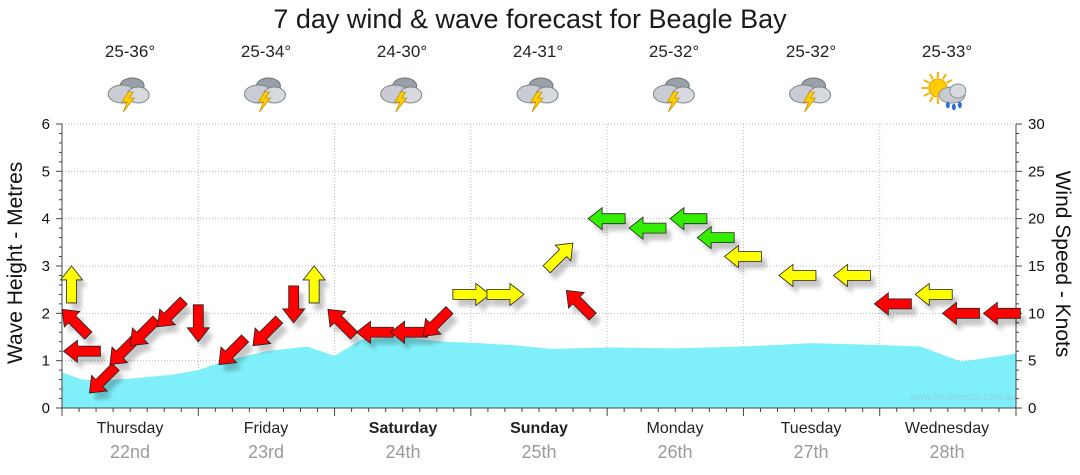  I want to click on temp-range: 24-31°, so click(538, 51).